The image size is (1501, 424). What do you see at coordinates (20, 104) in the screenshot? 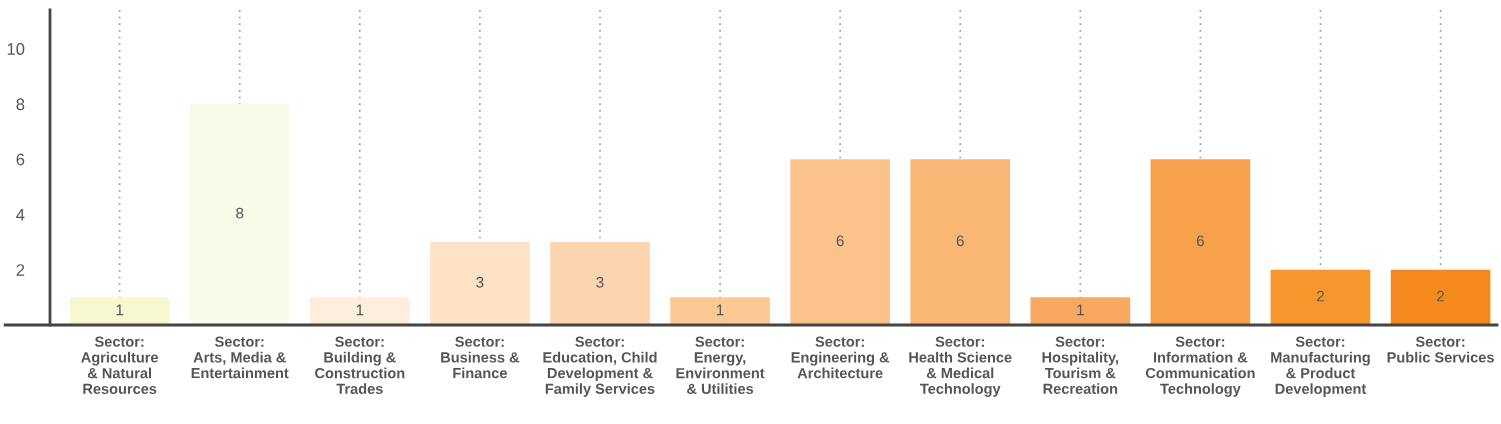
I see `y-tick-label: 8` at bounding box center [20, 104].